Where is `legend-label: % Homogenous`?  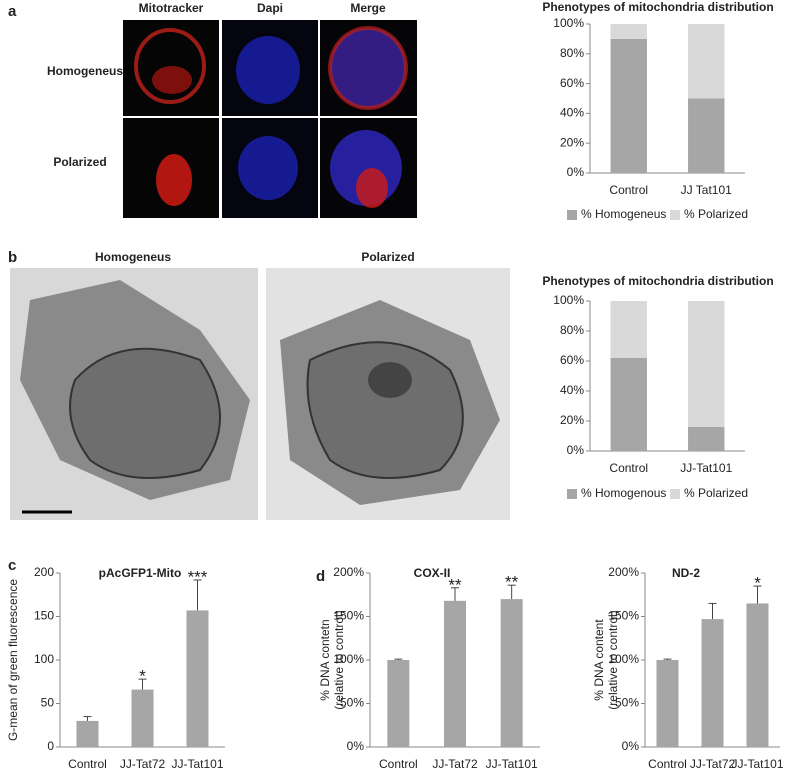 legend-label: % Homogenous is located at coordinates (623, 493).